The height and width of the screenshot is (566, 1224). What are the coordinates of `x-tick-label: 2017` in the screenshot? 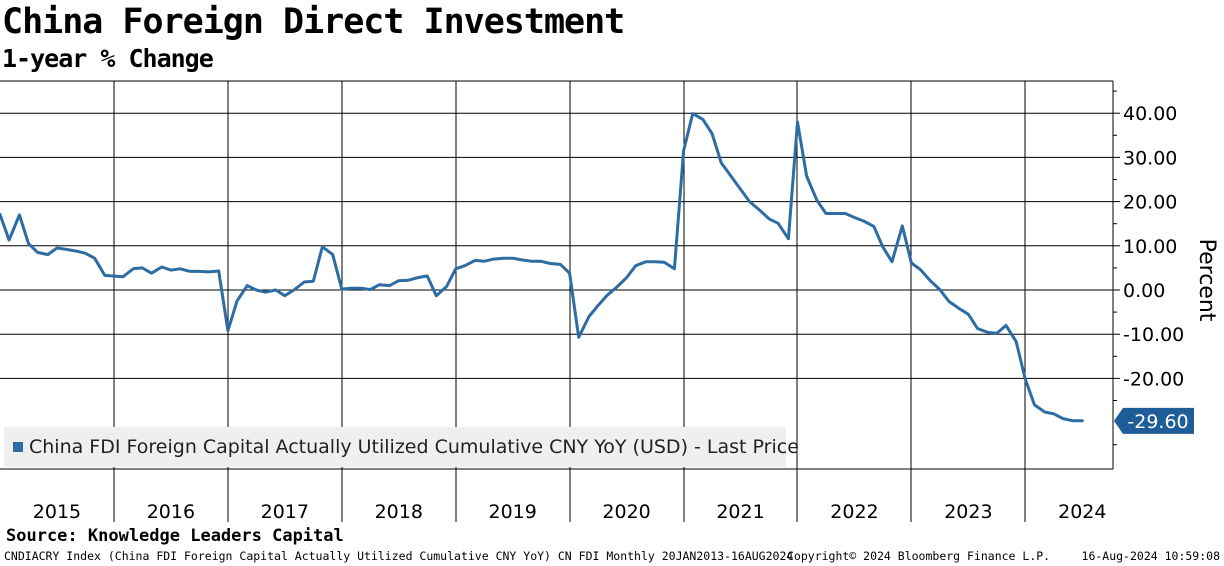 It's located at (285, 512).